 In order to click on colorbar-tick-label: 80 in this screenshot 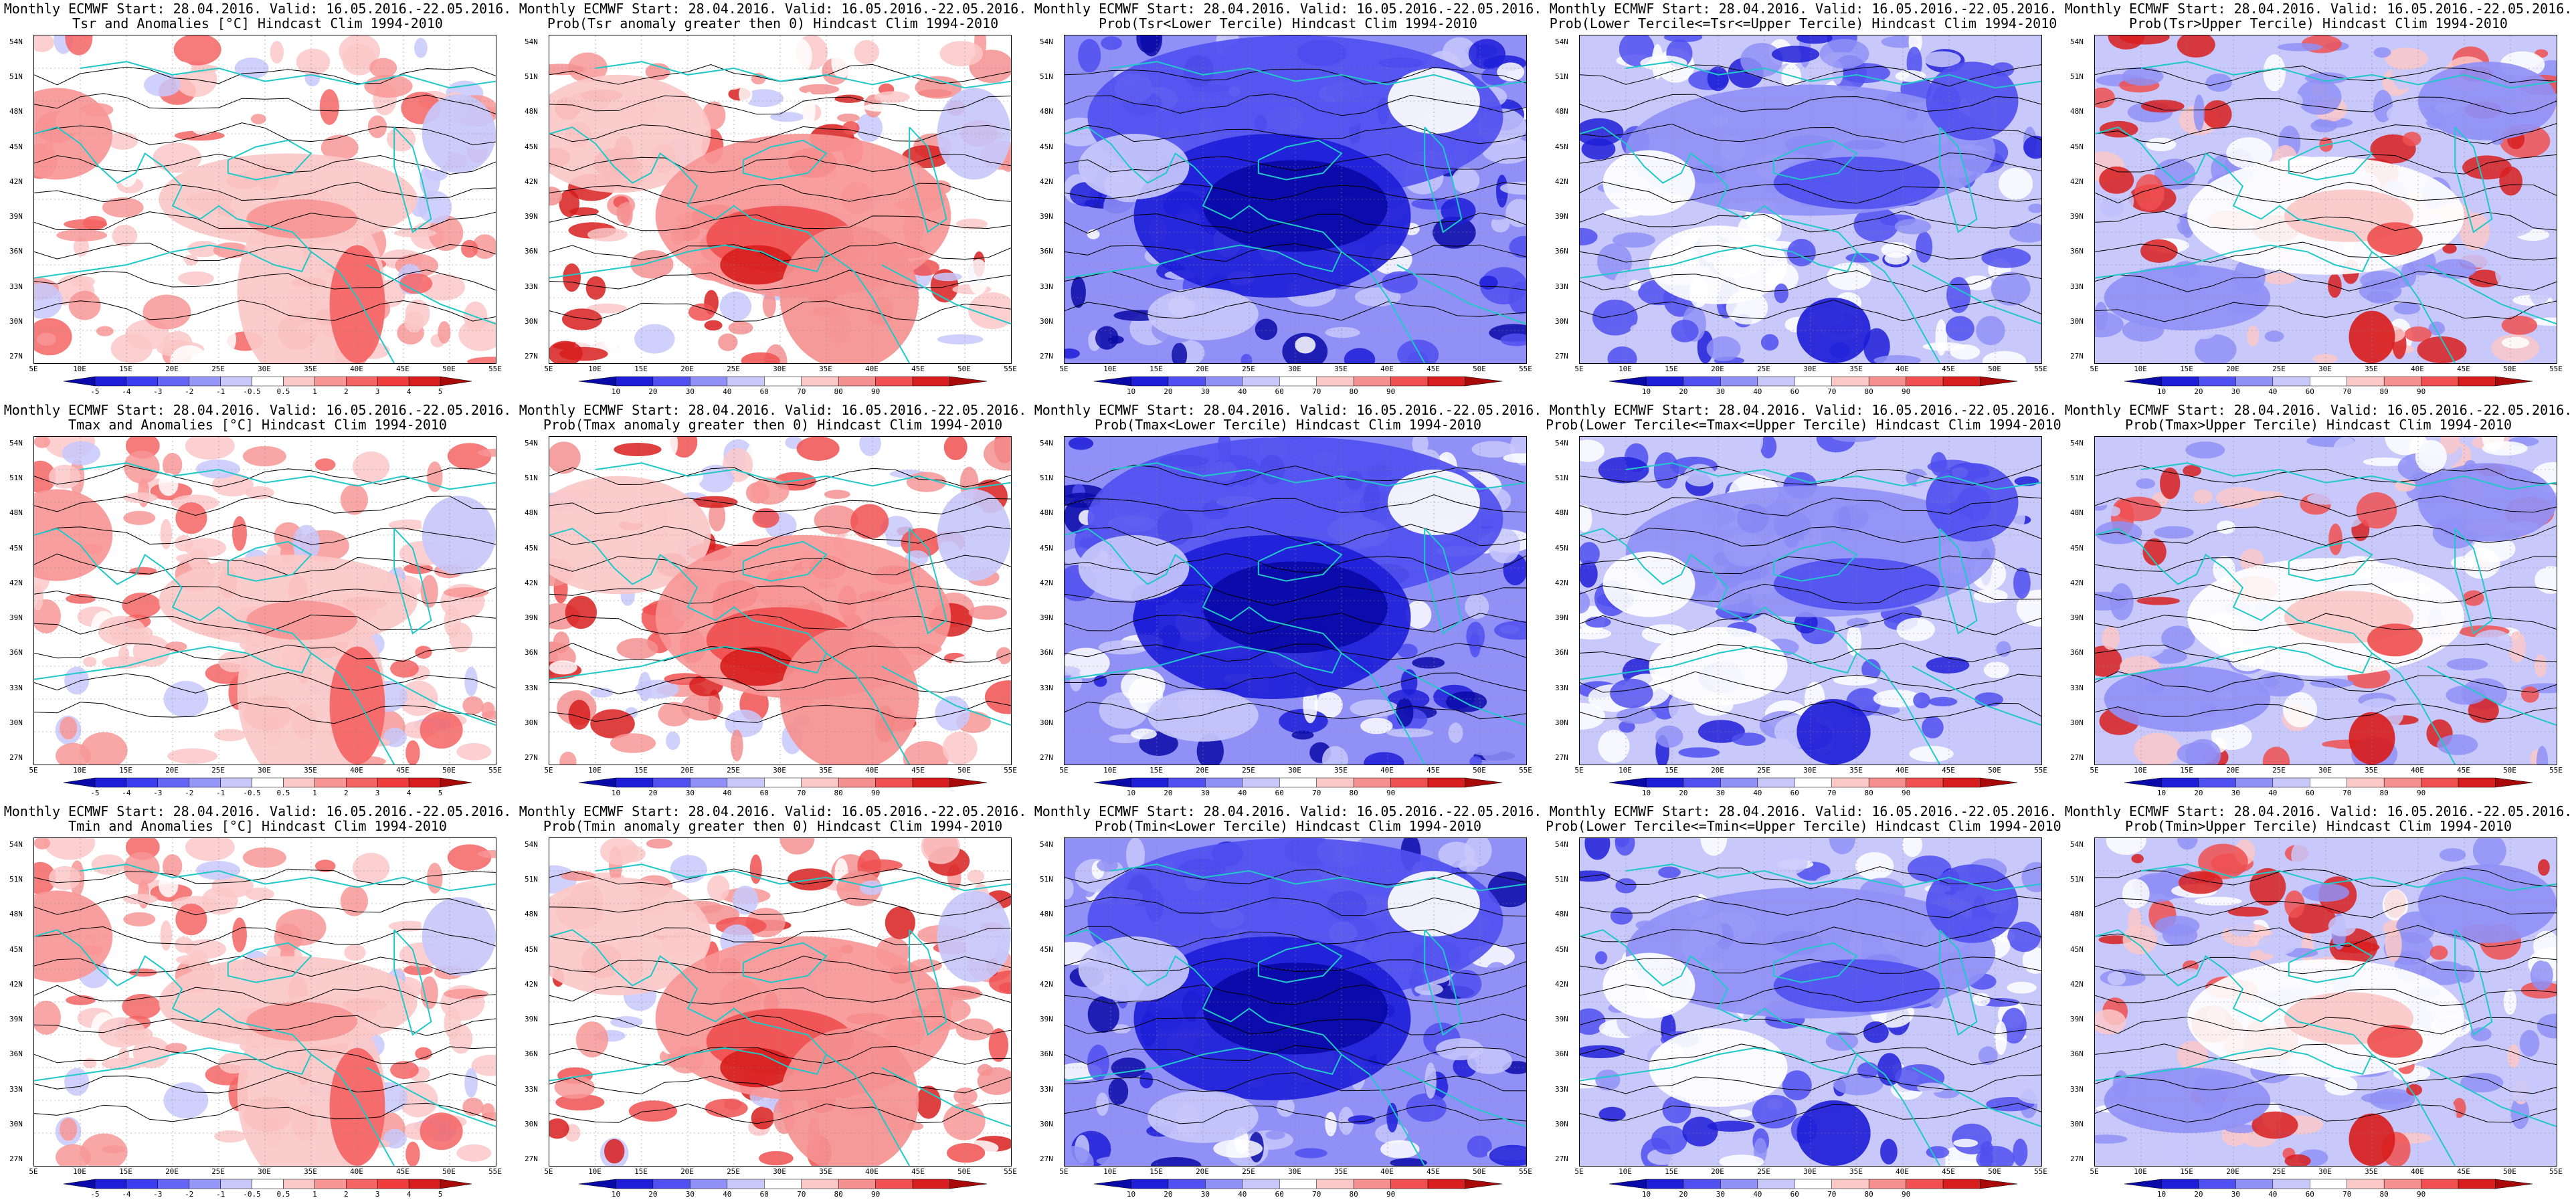, I will do `click(838, 1194)`.